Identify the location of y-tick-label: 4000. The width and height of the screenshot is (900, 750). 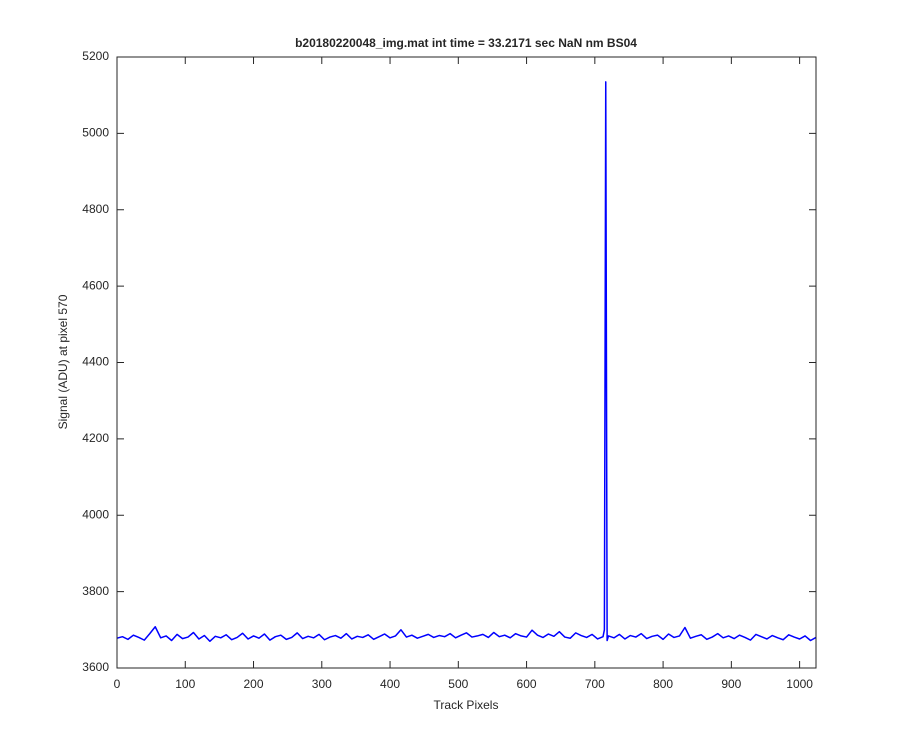
(95, 514).